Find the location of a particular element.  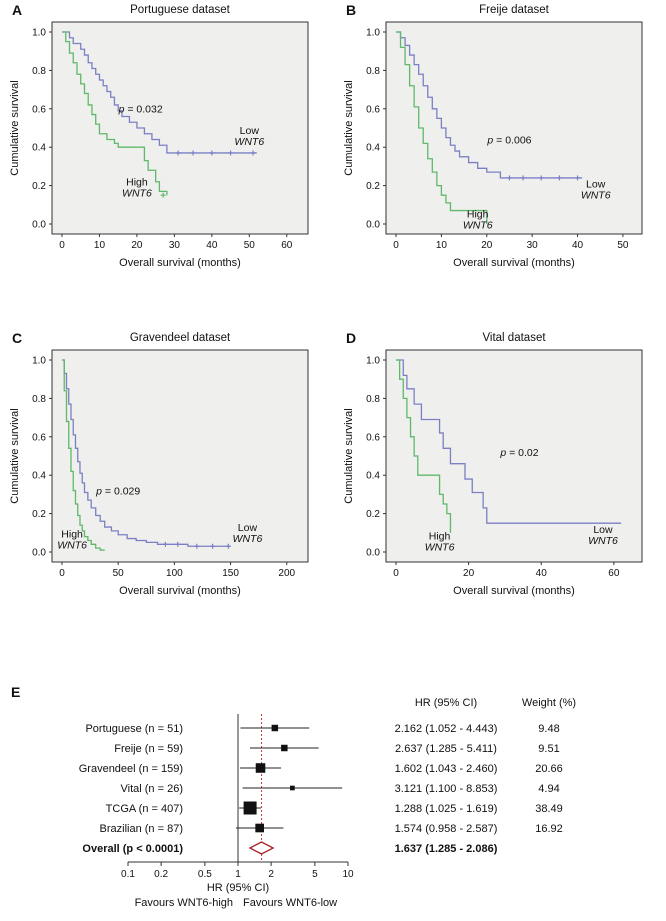

svg-text: Overall (p < 0.0001) is located at coordinates (132, 849).